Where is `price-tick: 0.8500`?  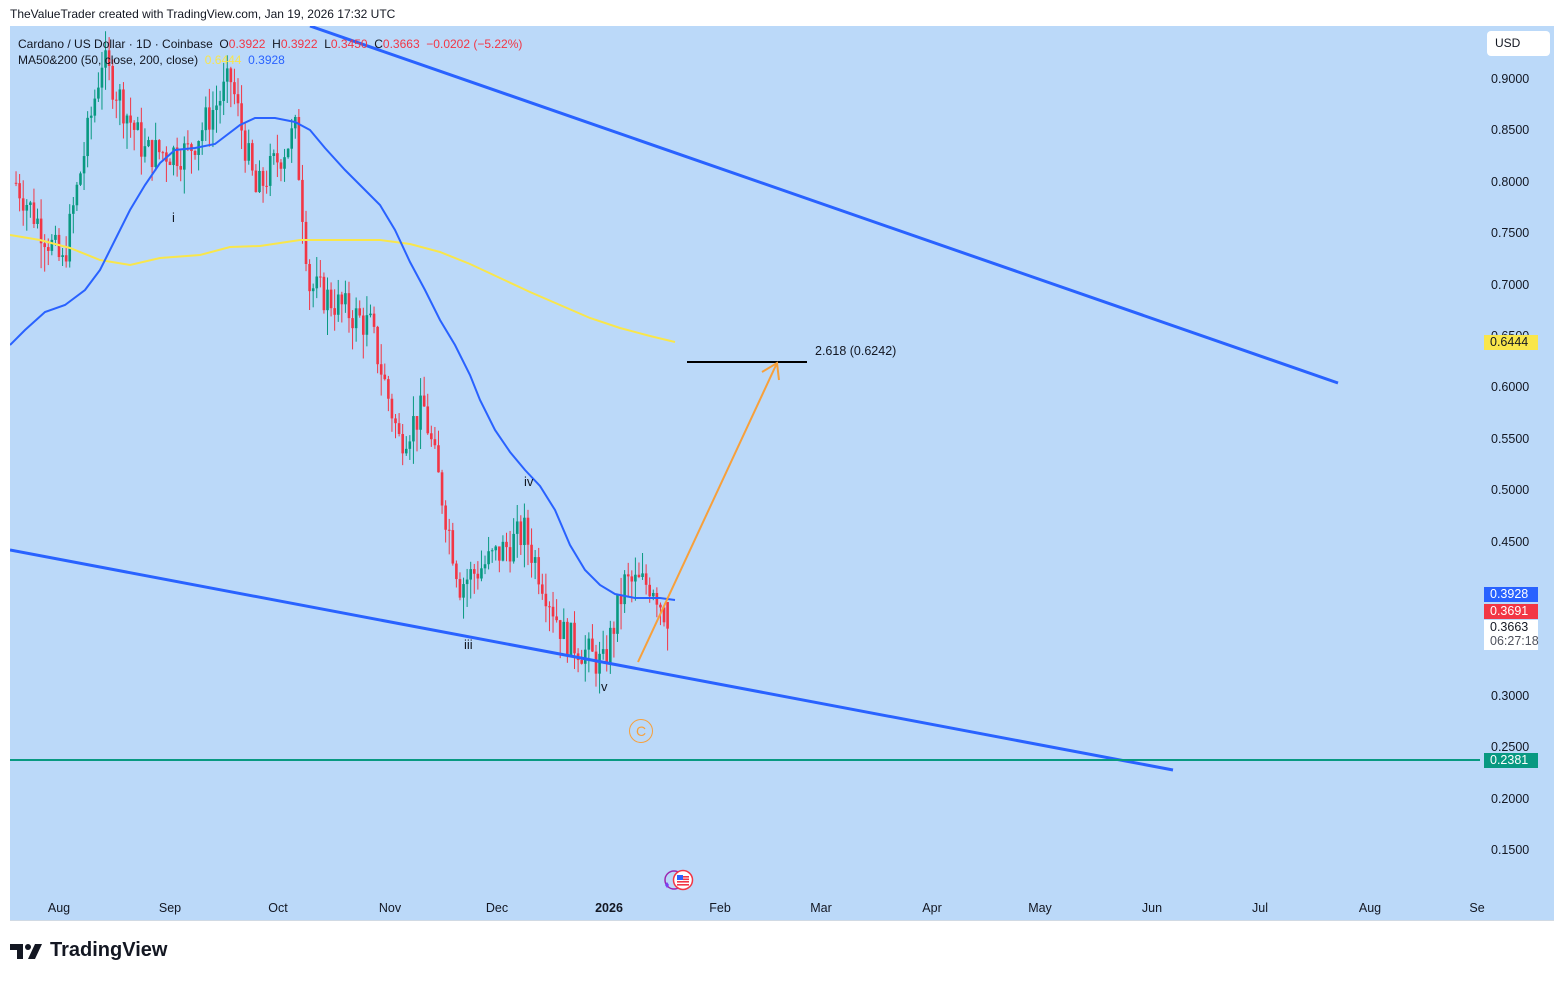 price-tick: 0.8500 is located at coordinates (1510, 130).